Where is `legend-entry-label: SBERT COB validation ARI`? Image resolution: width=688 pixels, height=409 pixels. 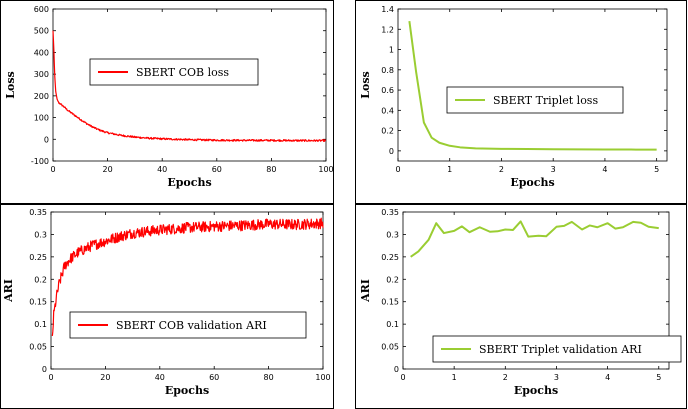
legend-entry-label: SBERT COB validation ARI is located at coordinates (191, 325).